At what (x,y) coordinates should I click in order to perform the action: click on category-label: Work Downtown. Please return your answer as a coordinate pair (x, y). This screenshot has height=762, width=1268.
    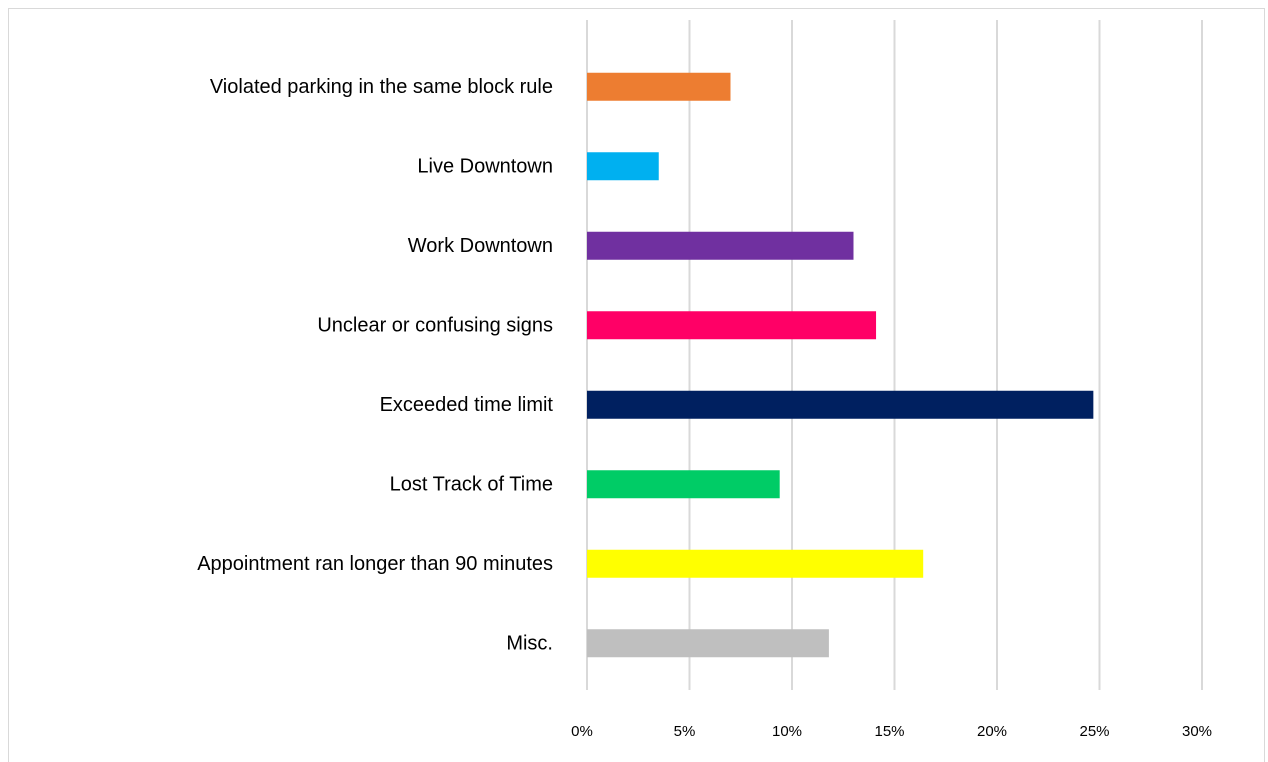
    Looking at the image, I should click on (480, 246).